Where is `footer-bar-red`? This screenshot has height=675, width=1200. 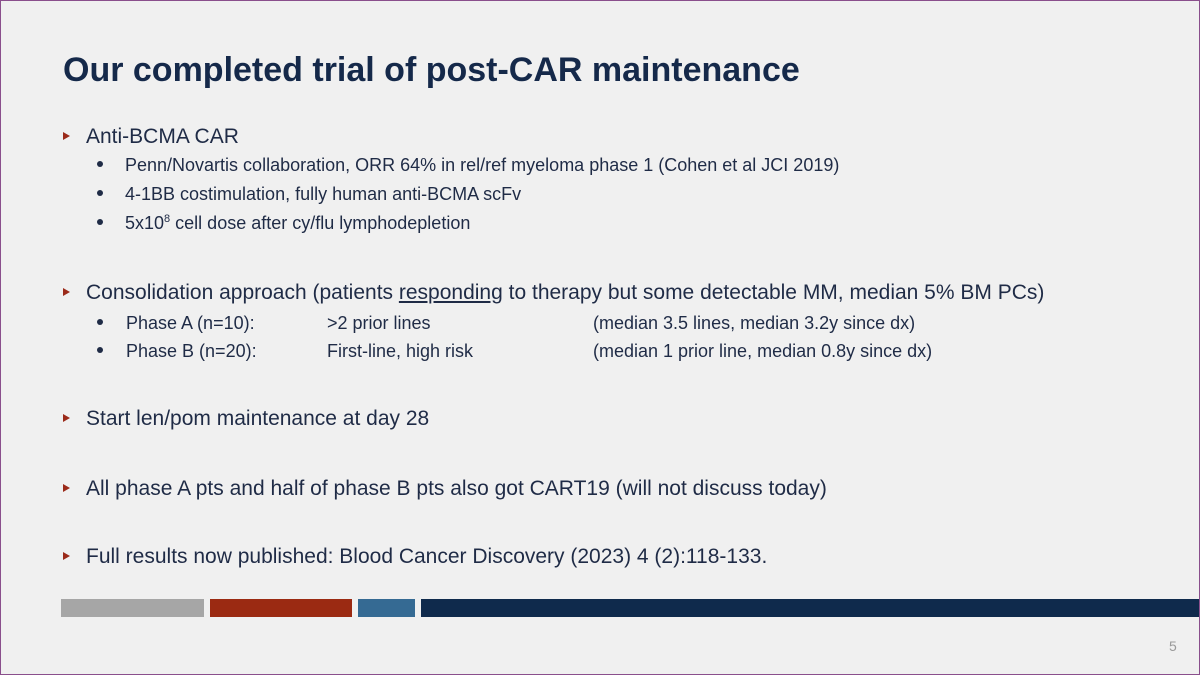 footer-bar-red is located at coordinates (281, 608).